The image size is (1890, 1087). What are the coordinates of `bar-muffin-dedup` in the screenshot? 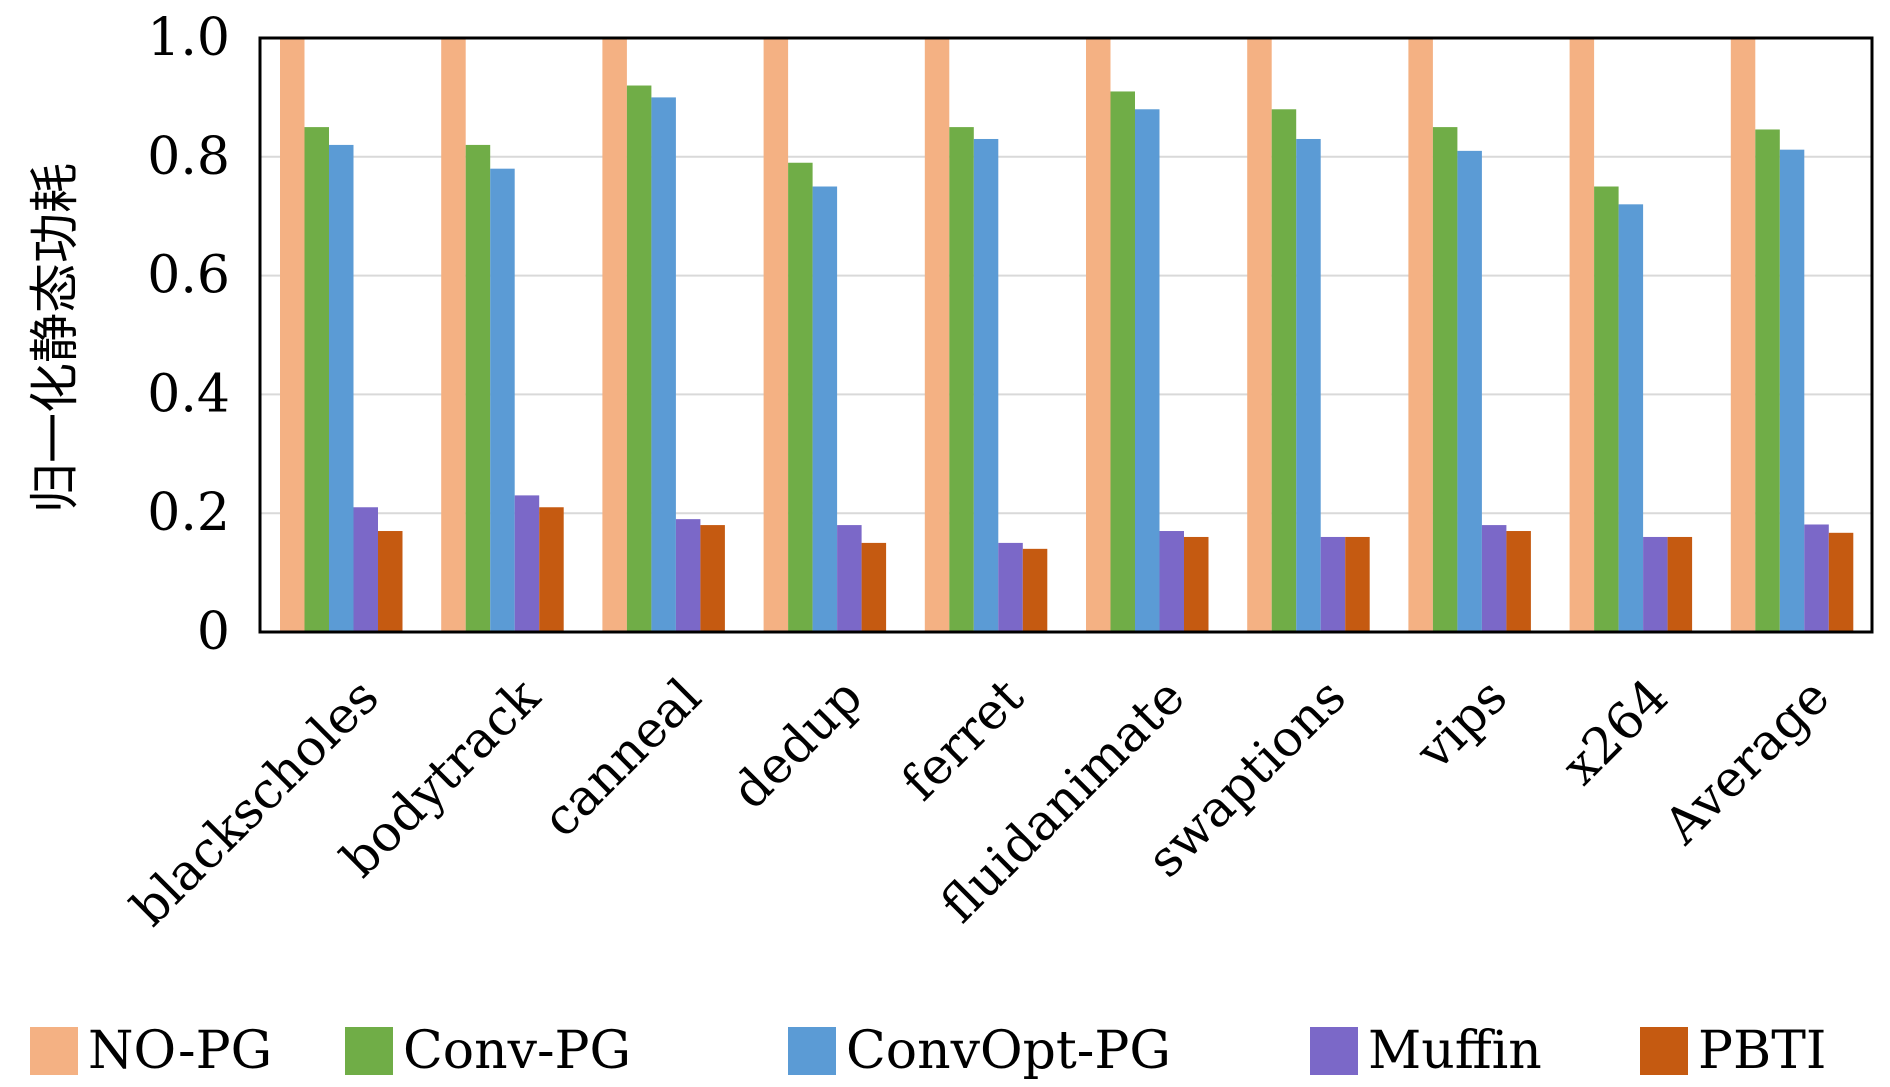 It's located at (849, 578).